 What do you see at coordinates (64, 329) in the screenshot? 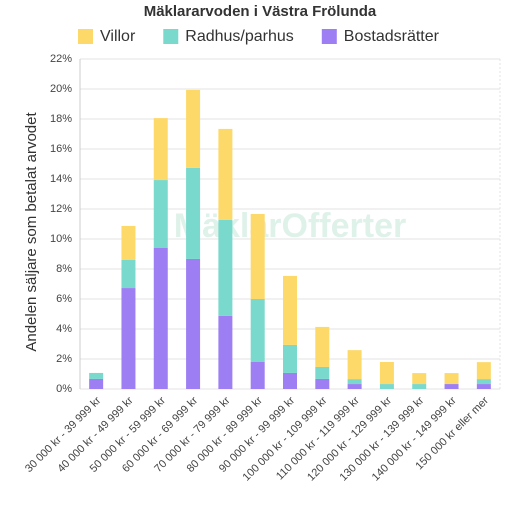
I see `y-tick-label: 4%` at bounding box center [64, 329].